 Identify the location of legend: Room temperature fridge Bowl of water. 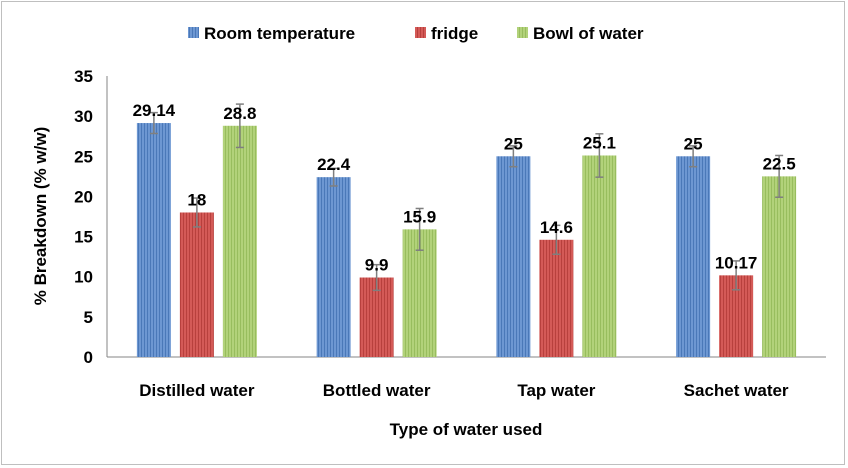
(416, 33).